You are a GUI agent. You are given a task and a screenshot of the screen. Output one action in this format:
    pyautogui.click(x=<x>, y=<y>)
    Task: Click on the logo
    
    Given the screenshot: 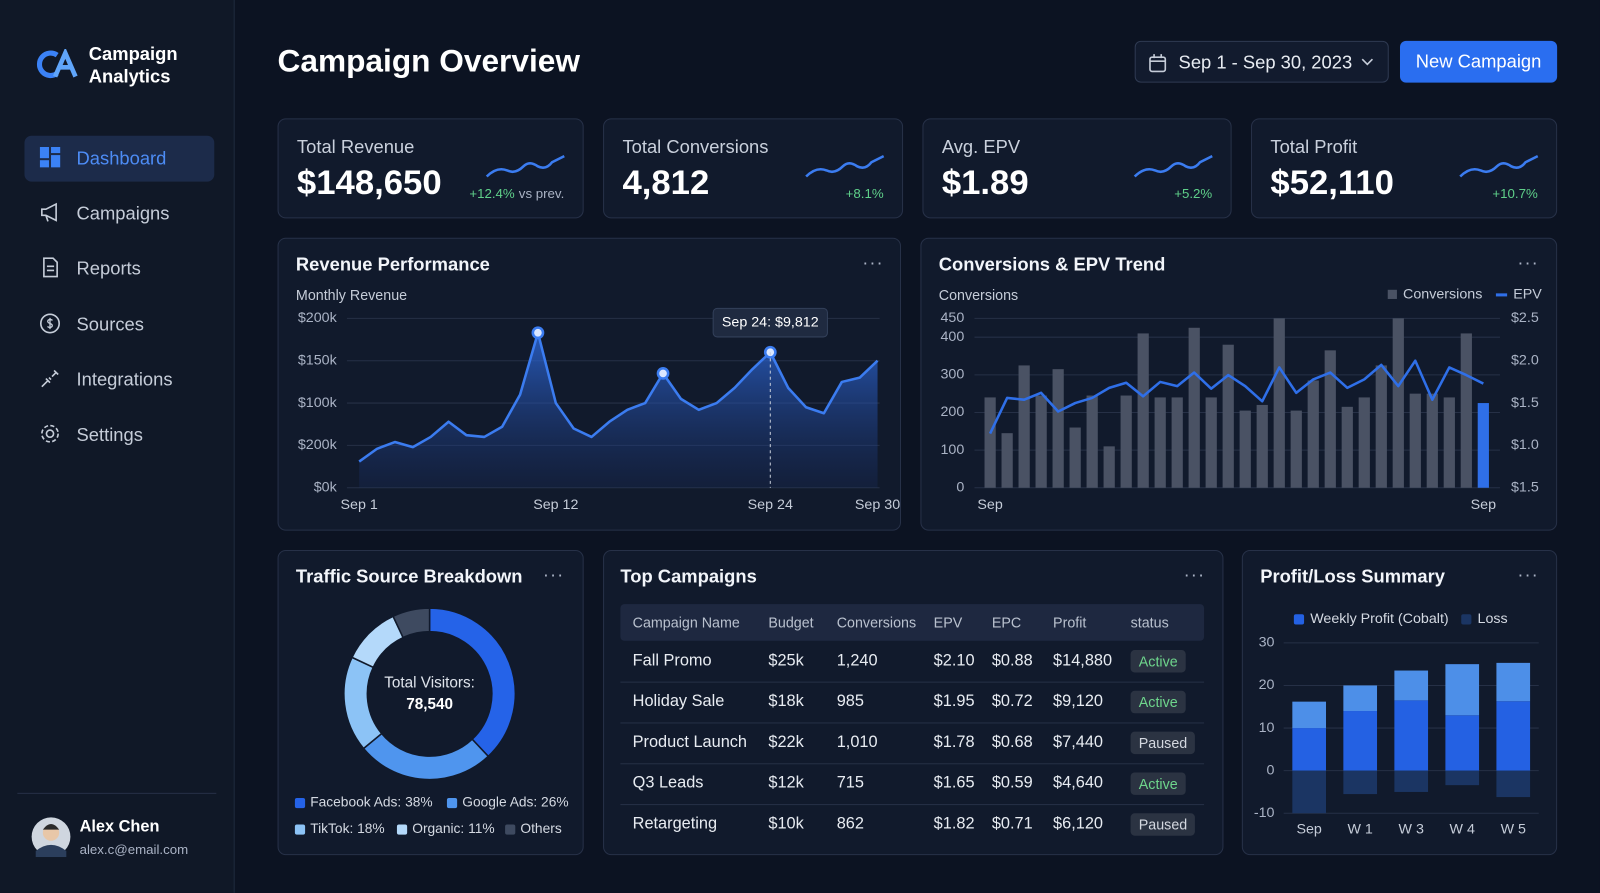 What is the action you would take?
    pyautogui.click(x=57, y=63)
    